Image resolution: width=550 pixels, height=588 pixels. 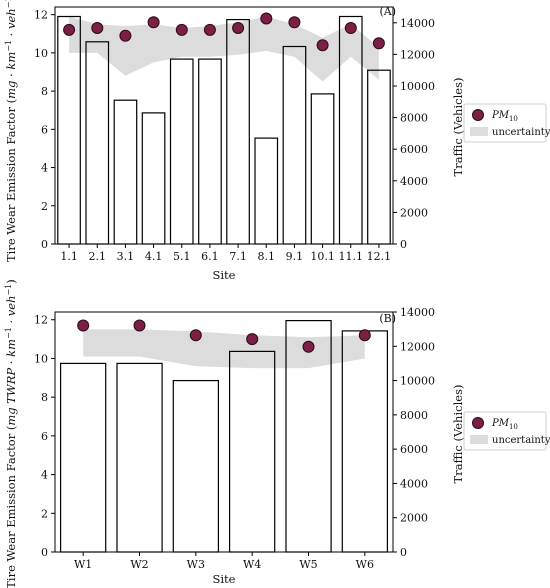 I want to click on panel-b-legend-band-label: uncertainty, so click(x=521, y=440).